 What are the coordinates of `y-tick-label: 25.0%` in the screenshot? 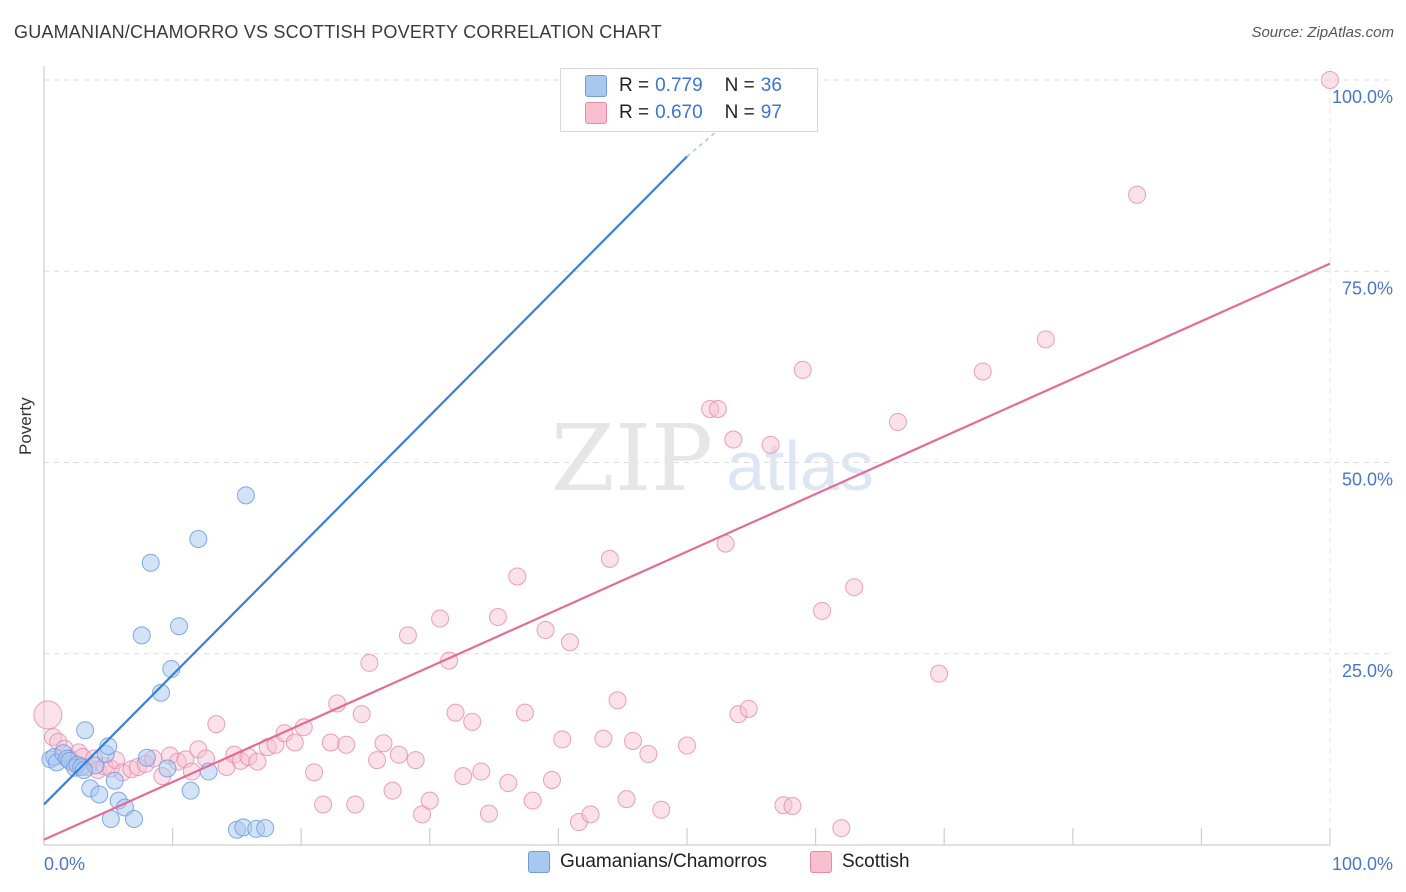 It's located at (1367, 671).